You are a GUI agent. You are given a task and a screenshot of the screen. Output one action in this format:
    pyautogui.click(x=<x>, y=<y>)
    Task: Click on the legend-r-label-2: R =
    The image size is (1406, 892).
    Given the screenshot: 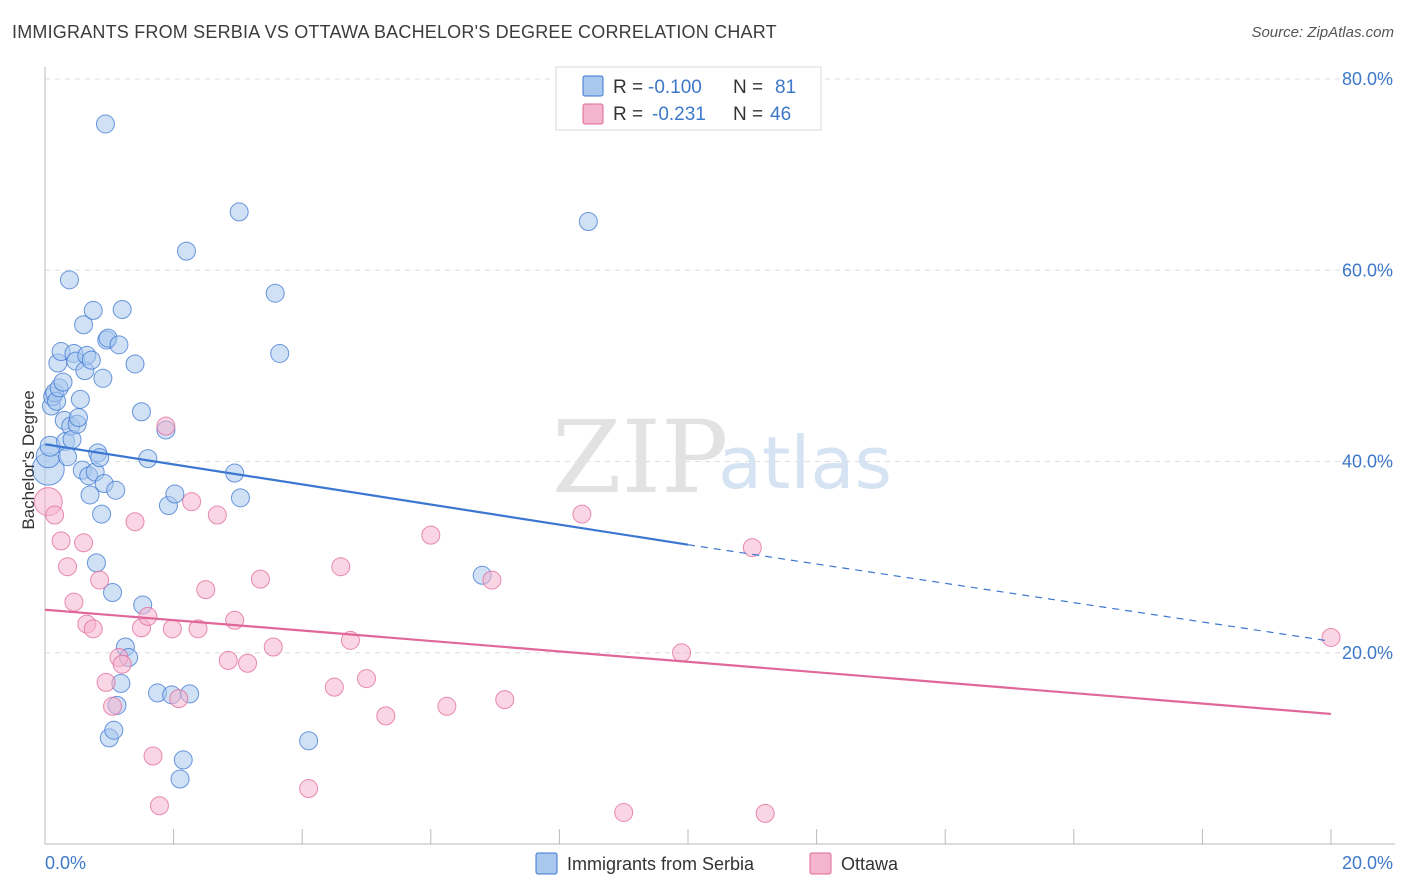 What is the action you would take?
    pyautogui.click(x=628, y=114)
    